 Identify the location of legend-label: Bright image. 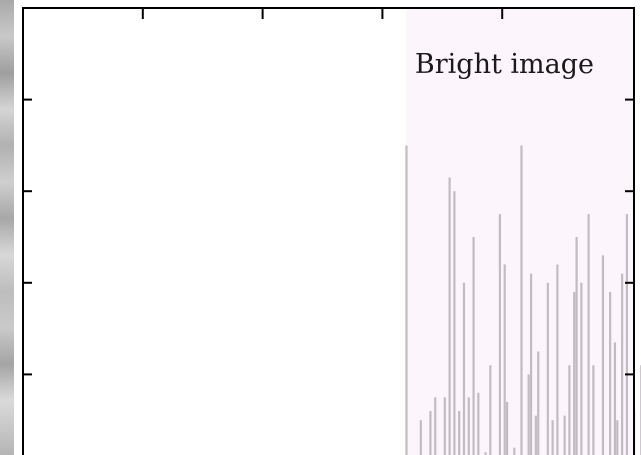
(504, 64).